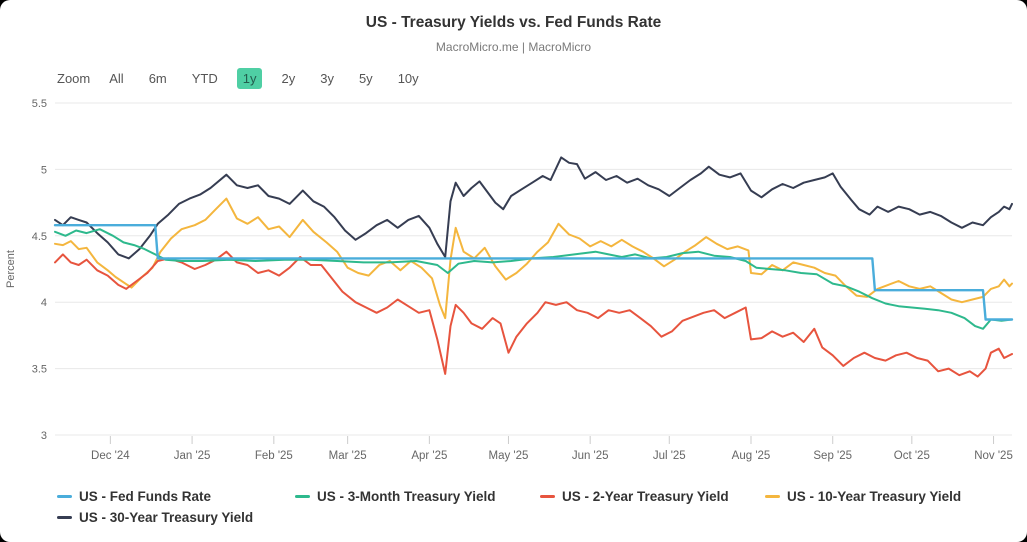 The image size is (1027, 542). Describe the element at coordinates (348, 456) in the screenshot. I see `x-tick-label: Mar '25` at that location.